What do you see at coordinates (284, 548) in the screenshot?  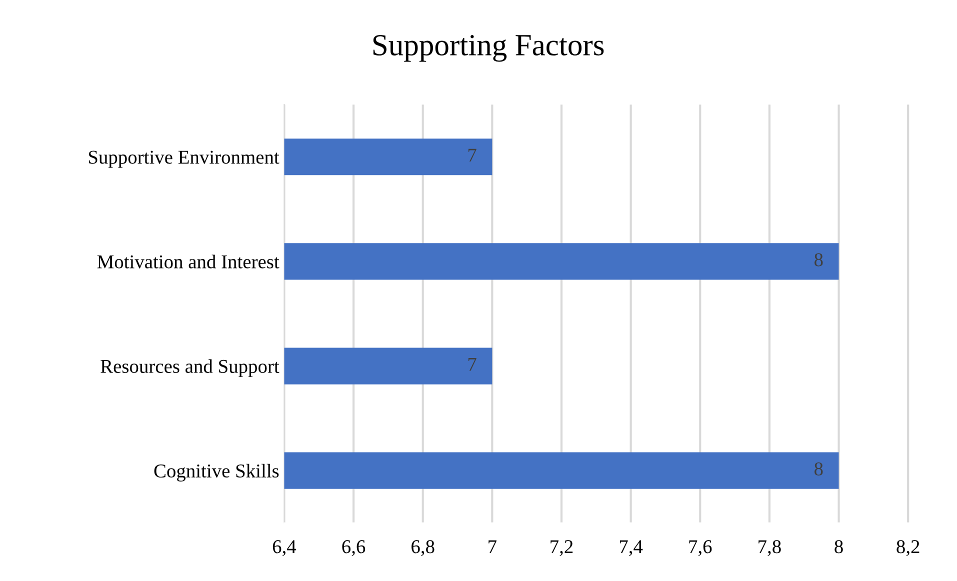 I see `x-tick-label: 6,4` at bounding box center [284, 548].